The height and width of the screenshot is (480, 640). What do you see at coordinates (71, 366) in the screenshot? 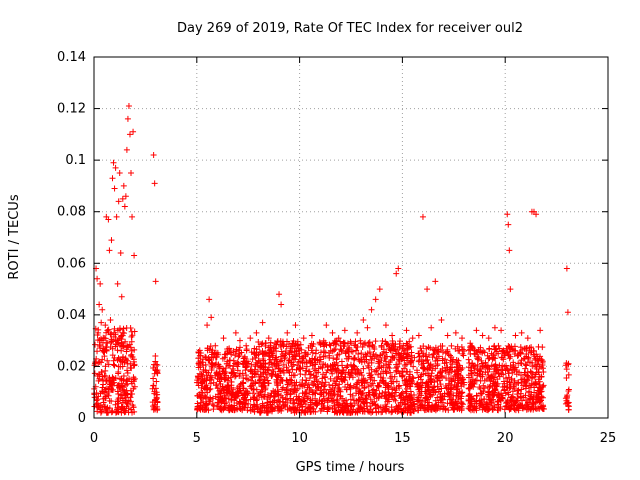
I see `y-tick-label: 0.02` at bounding box center [71, 366].